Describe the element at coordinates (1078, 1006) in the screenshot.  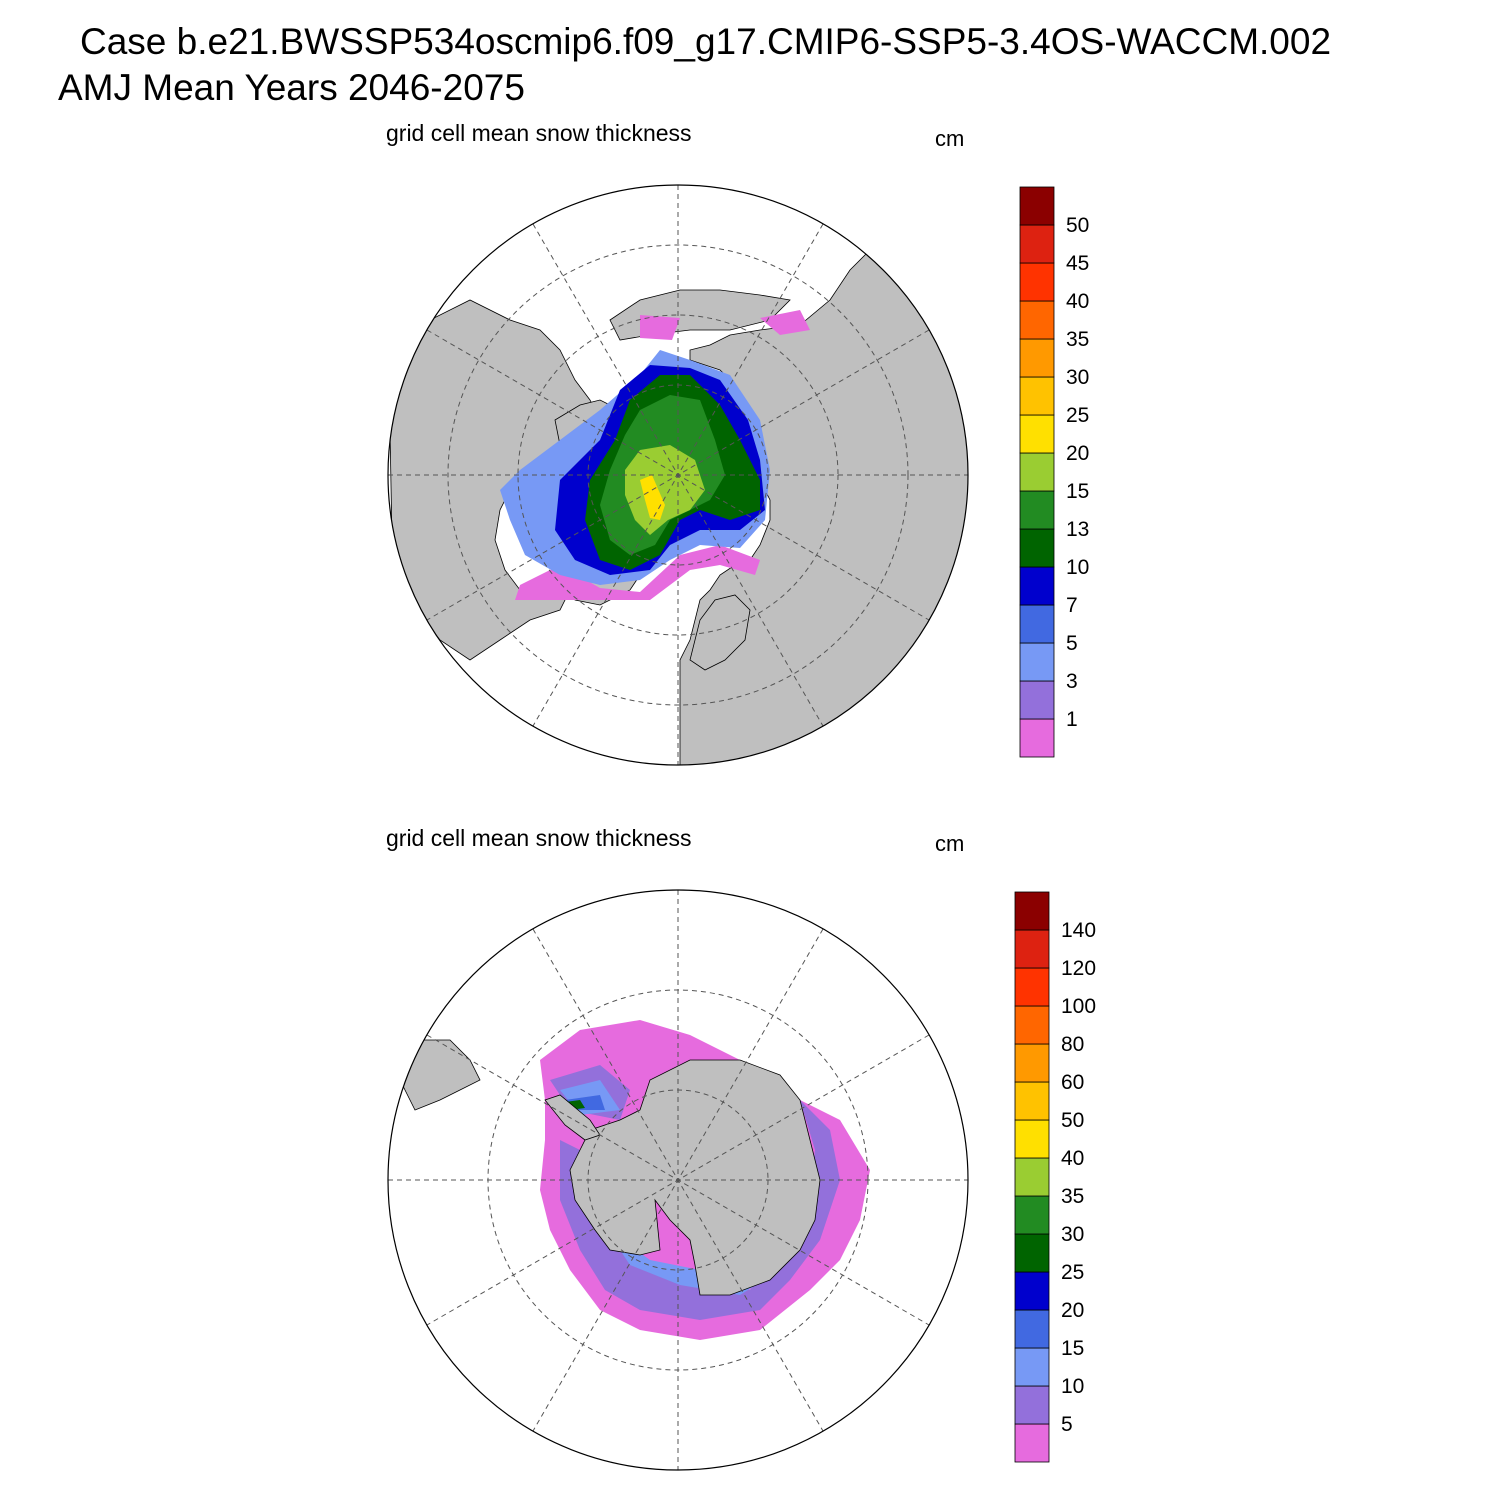
I see `south-colorbar-label: 100` at that location.